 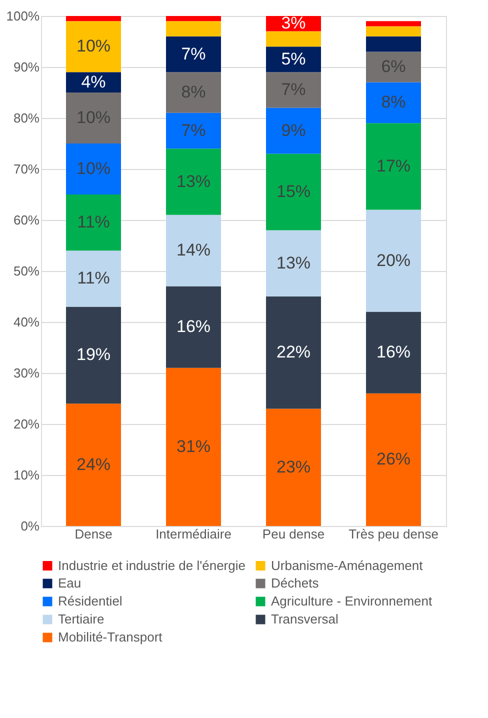 I want to click on y-tick-label: 10%, so click(x=26, y=475).